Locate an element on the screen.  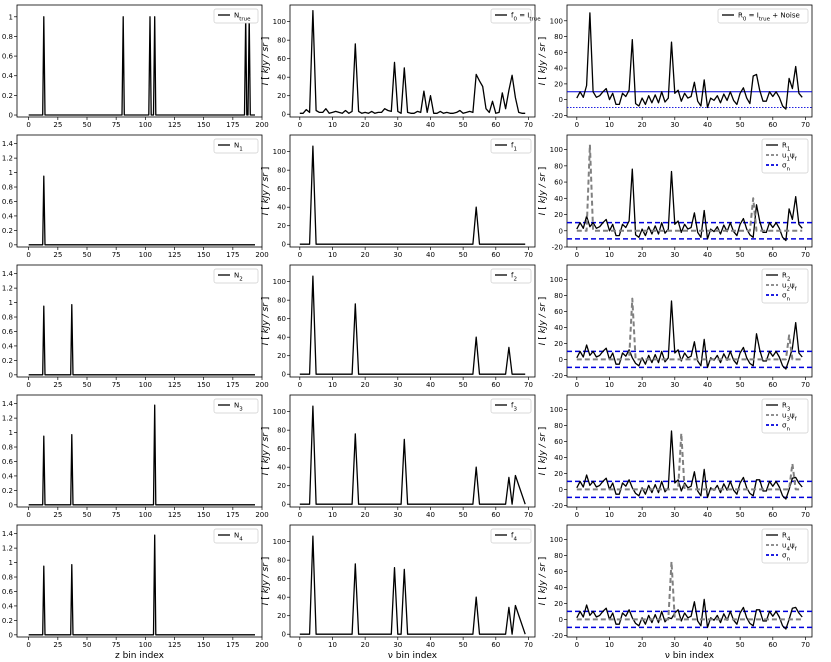
legend-label: σn is located at coordinates (786, 557).